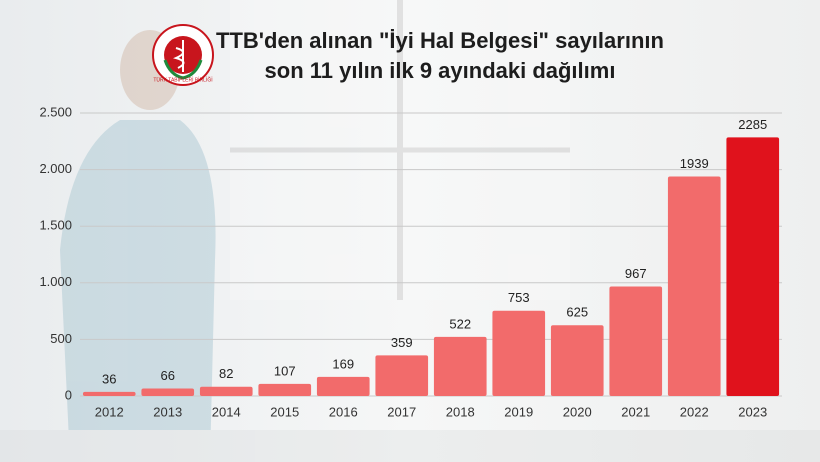 Image resolution: width=820 pixels, height=462 pixels. I want to click on y-tick-label: 1.500, so click(55, 225).